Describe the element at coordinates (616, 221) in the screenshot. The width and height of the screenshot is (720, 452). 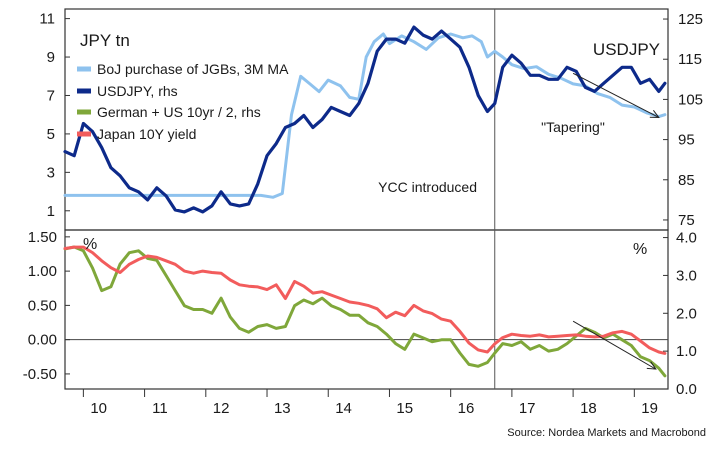
I see `trend-arrow-layer` at that location.